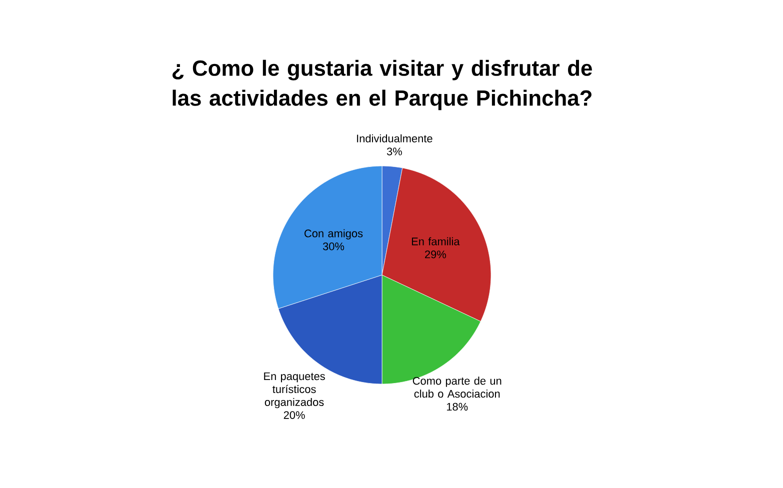 The height and width of the screenshot is (488, 783). Describe the element at coordinates (394, 152) in the screenshot. I see `data-label: 3%` at that location.